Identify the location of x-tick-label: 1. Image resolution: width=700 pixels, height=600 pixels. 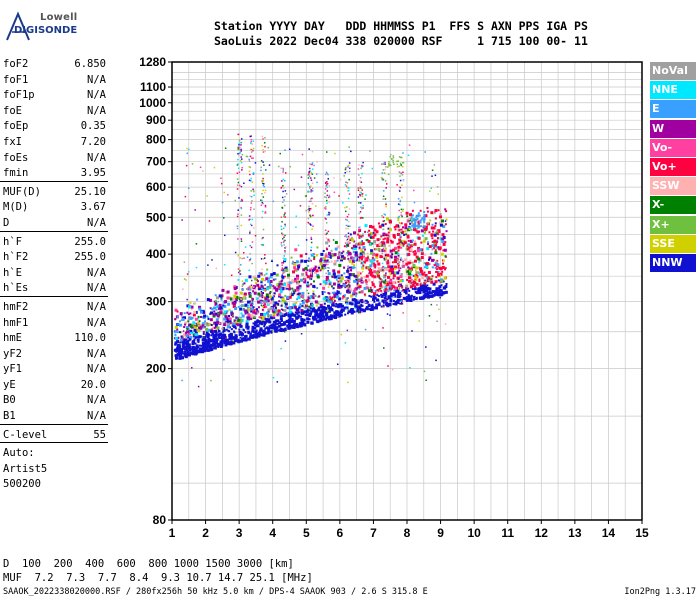
(172, 533).